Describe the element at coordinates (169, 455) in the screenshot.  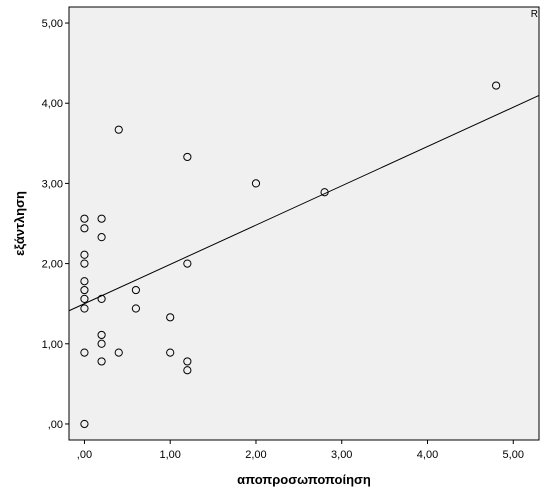
I see `x-tick-label: 1,00` at that location.